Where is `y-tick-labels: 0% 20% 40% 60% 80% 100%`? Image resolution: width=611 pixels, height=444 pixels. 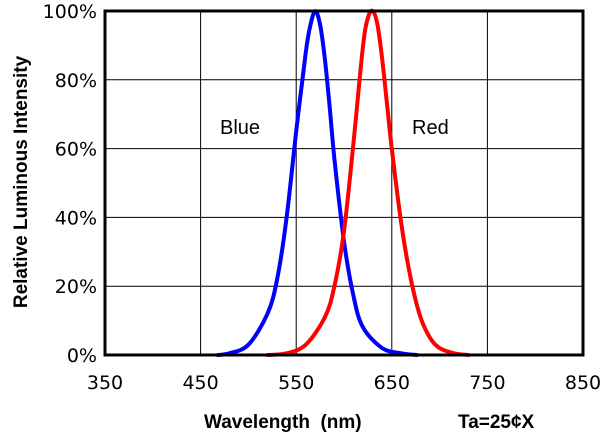
y-tick-labels: 0% 20% 40% 60% 80% 100% is located at coordinates (70, 184).